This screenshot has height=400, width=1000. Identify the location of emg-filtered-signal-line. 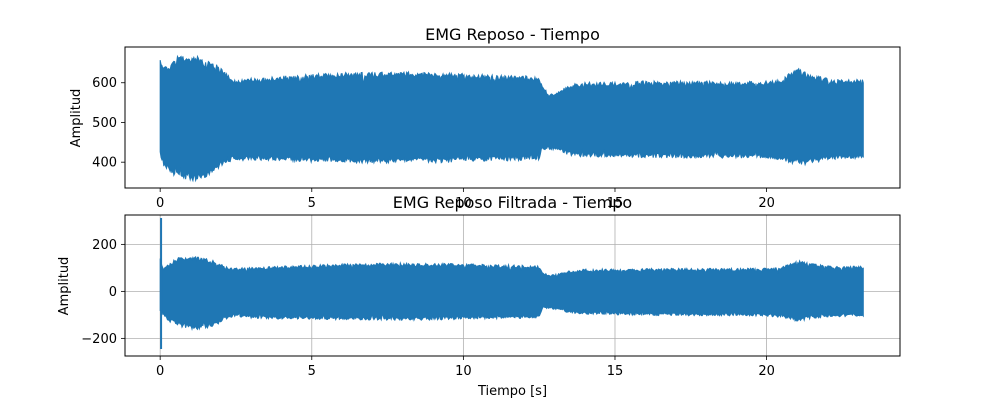
(511, 293).